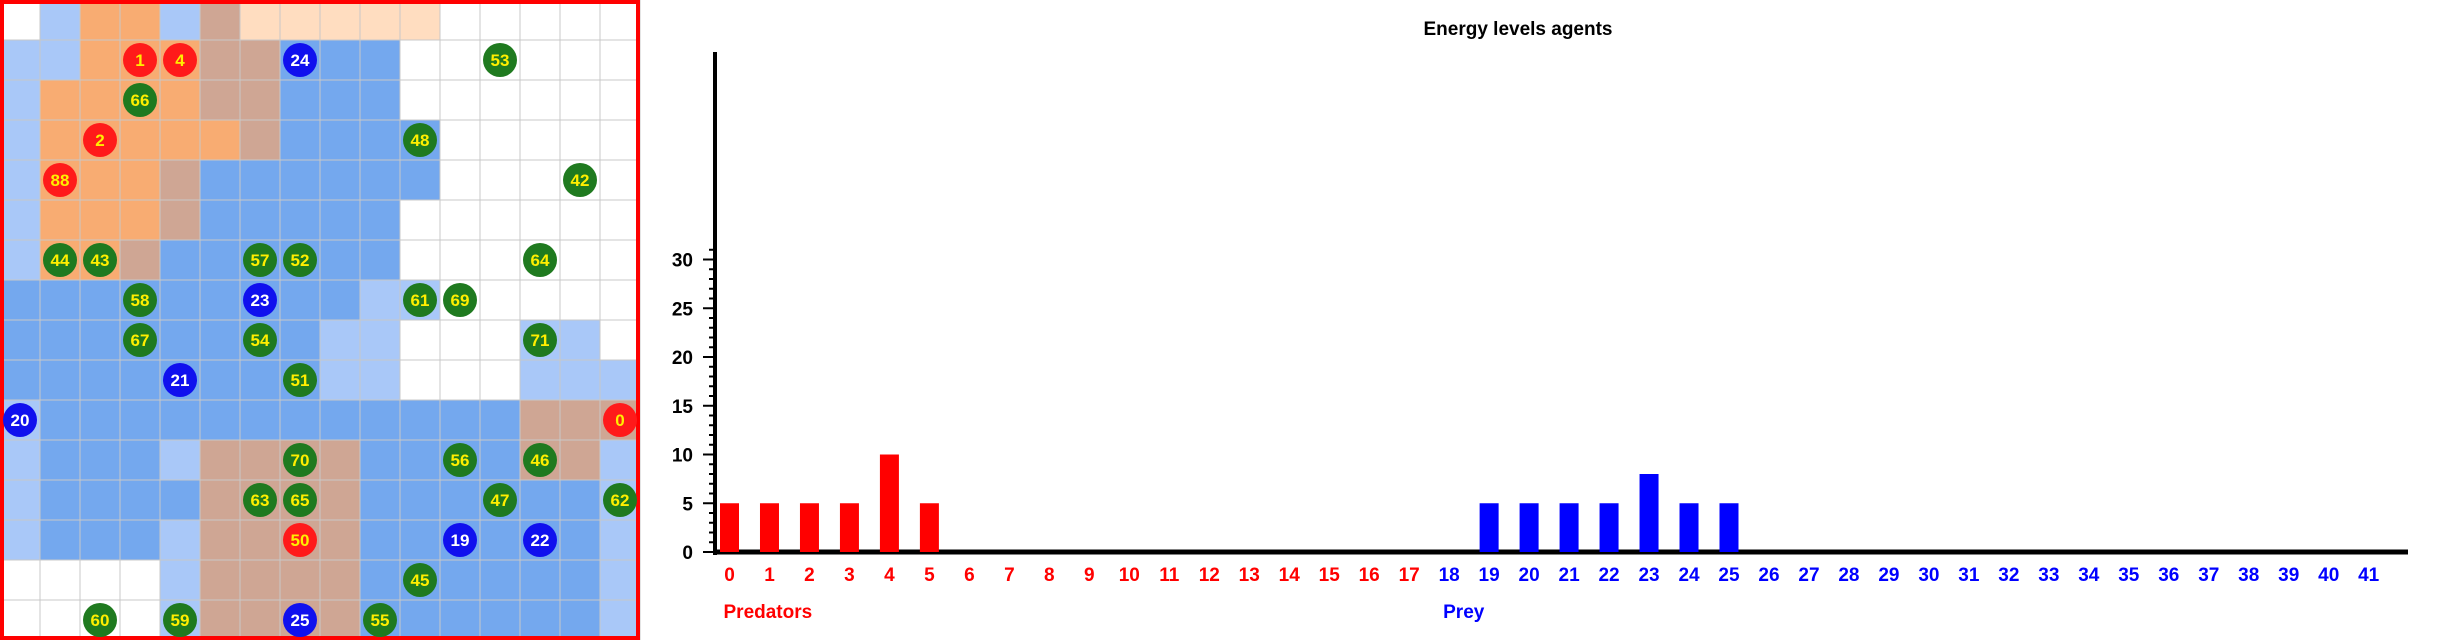 The image size is (2440, 640). Describe the element at coordinates (683, 408) in the screenshot. I see `y-tick-labels: 0 5 10 15 20 25 30` at that location.